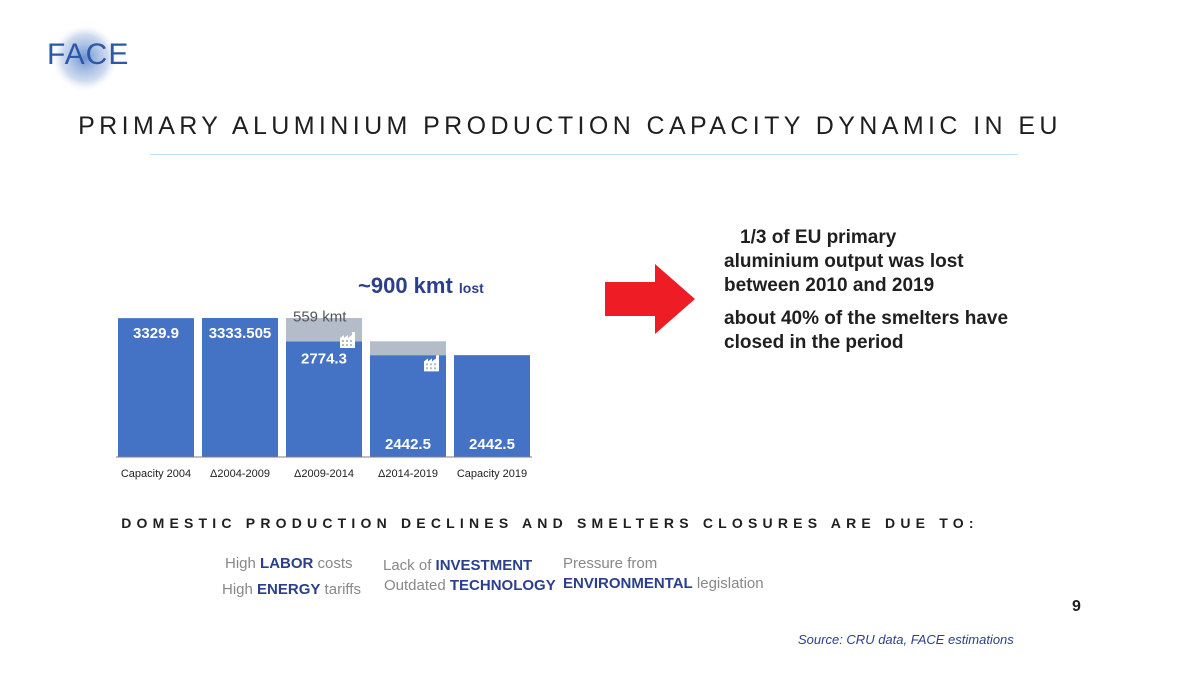 The height and width of the screenshot is (675, 1200). What do you see at coordinates (818, 237) in the screenshot?
I see `key-point-lead: 1/3 of EU primary` at bounding box center [818, 237].